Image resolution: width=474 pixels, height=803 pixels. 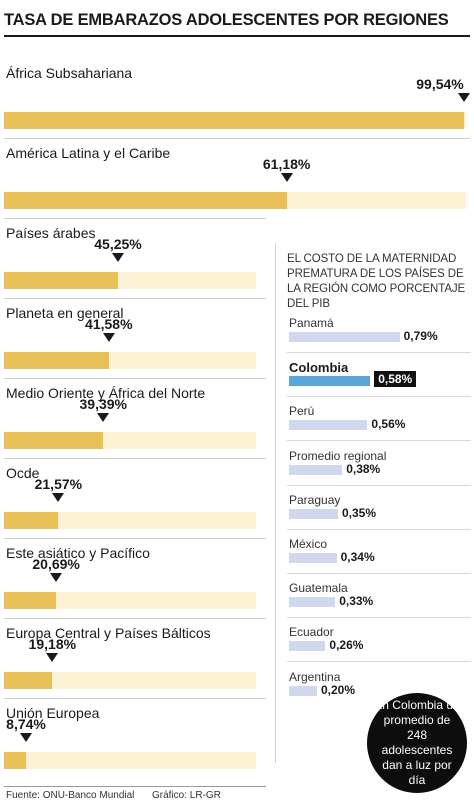 What do you see at coordinates (379, 514) in the screenshot?
I see `cost-row: Paraguay 0,35%` at bounding box center [379, 514].